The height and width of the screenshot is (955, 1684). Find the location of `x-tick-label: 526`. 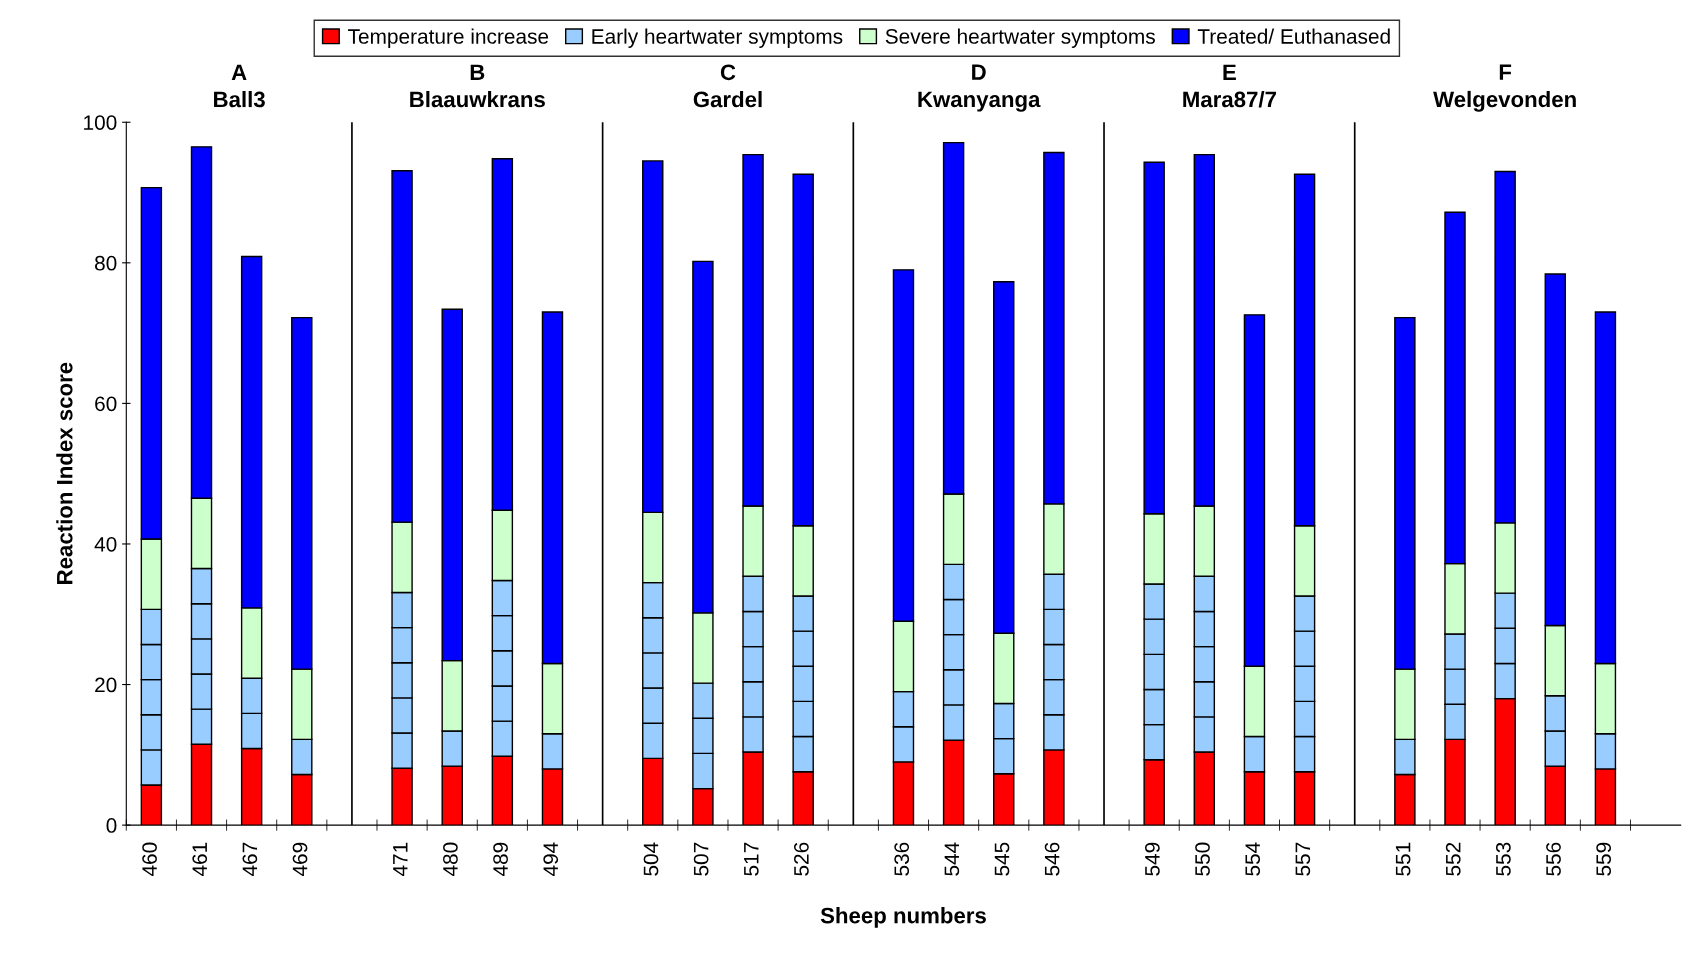

x-tick-label: 526 is located at coordinates (801, 859).